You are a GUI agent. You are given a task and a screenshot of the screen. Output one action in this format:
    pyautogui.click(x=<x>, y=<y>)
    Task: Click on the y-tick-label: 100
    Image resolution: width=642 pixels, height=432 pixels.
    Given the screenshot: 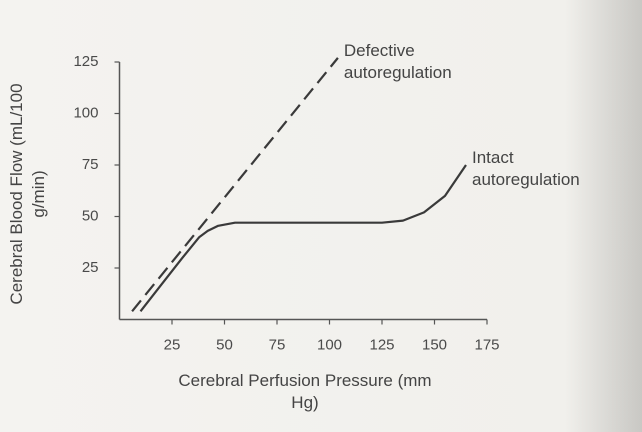 What is the action you would take?
    pyautogui.click(x=85, y=112)
    